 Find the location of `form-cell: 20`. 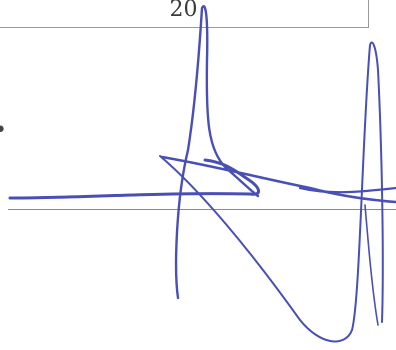

form-cell: 20 is located at coordinates (184, 14).